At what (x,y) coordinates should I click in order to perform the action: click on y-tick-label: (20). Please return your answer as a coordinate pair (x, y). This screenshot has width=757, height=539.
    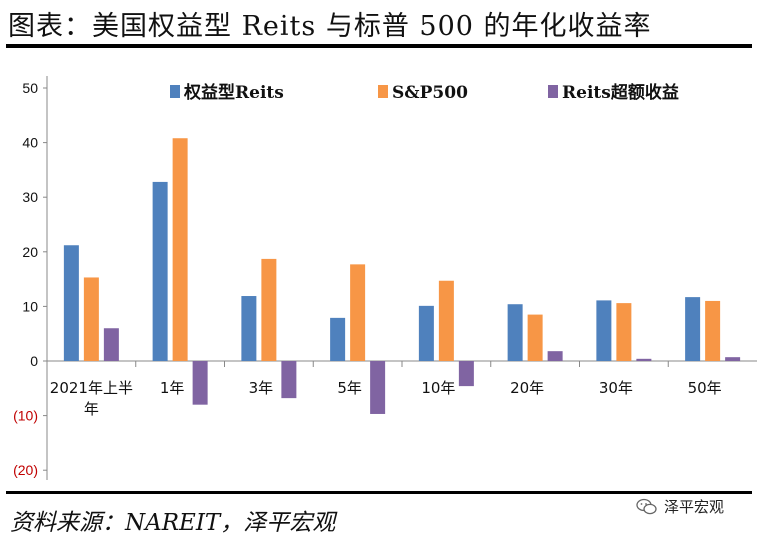
    Looking at the image, I should click on (25, 470).